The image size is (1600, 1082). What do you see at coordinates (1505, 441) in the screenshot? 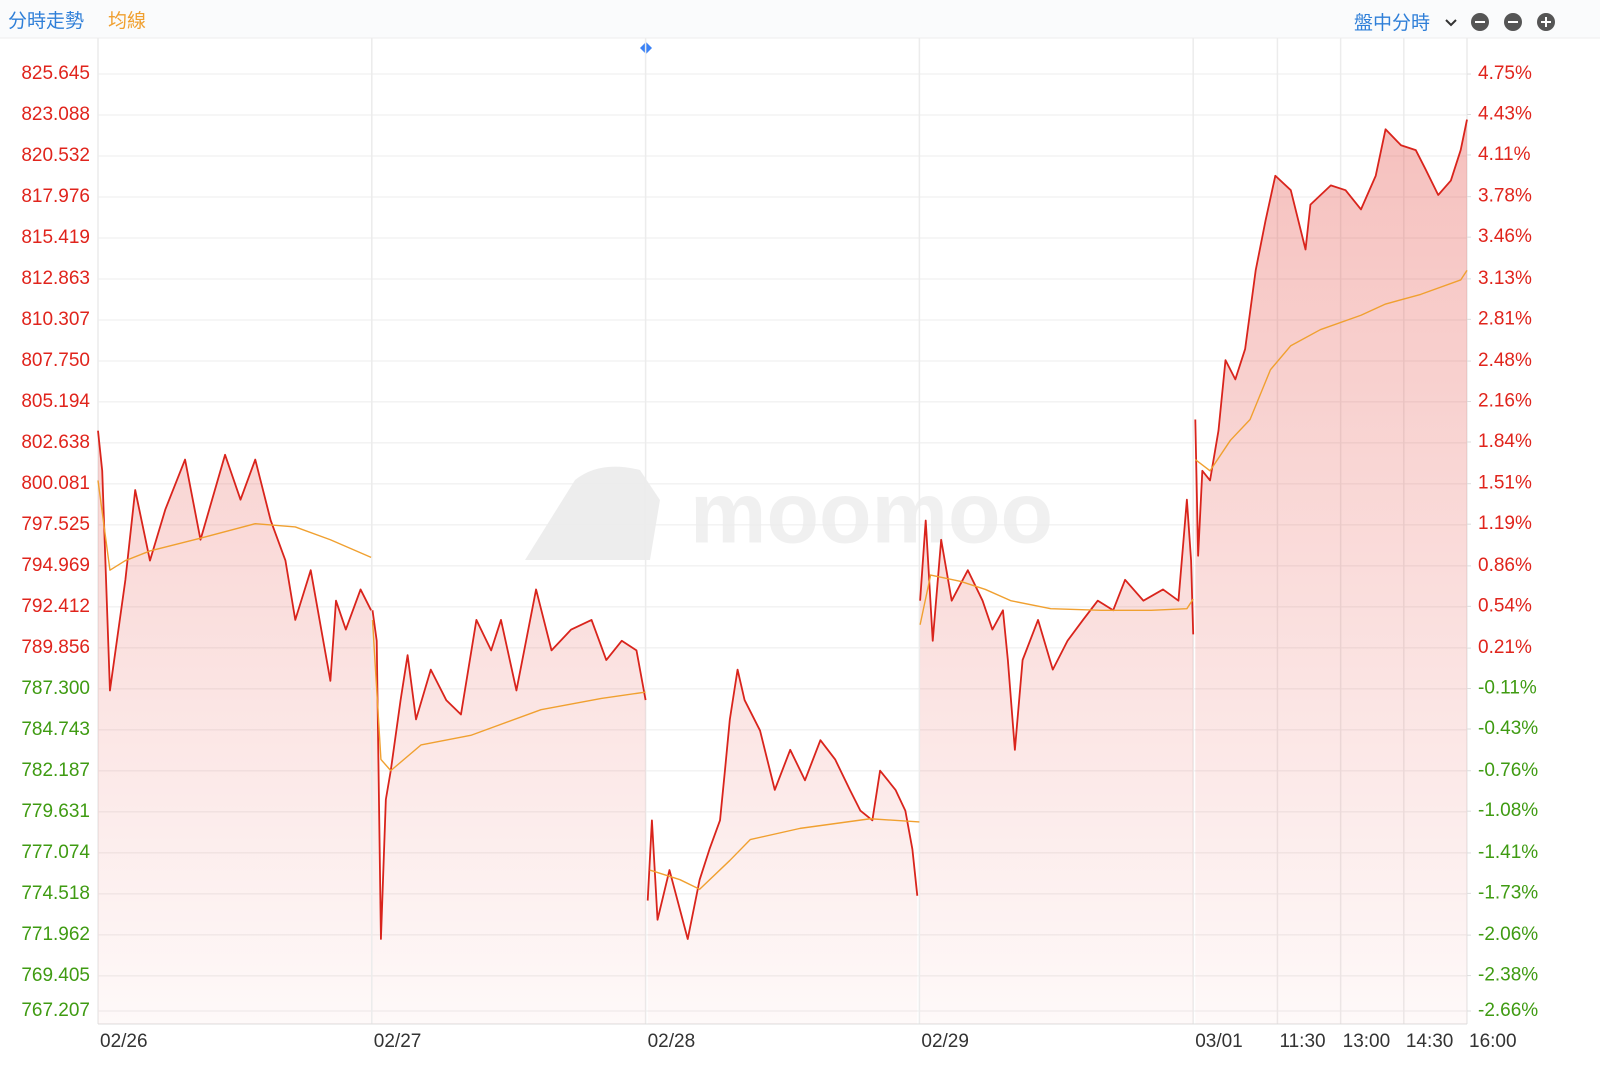
I see `y2-tick-label: 1.84%` at bounding box center [1505, 441].